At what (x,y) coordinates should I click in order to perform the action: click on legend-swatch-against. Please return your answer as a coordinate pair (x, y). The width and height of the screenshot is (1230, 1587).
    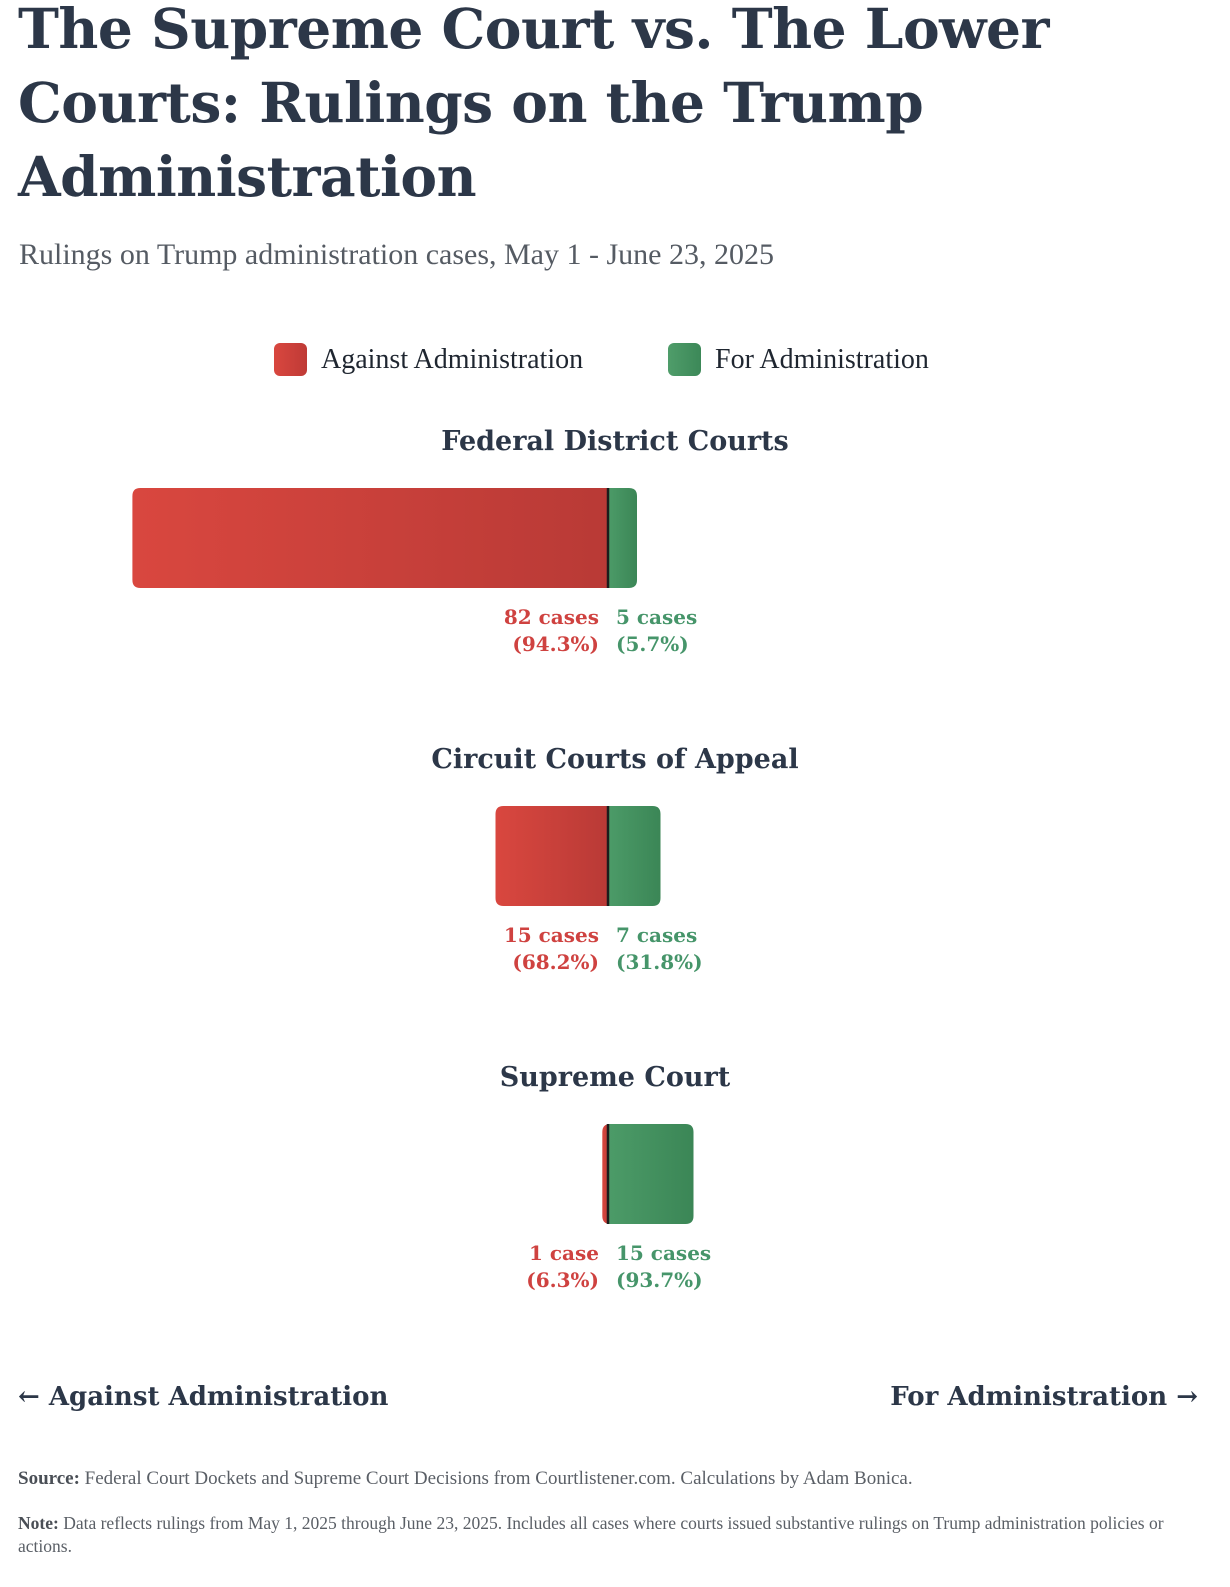
    Looking at the image, I should click on (290, 359).